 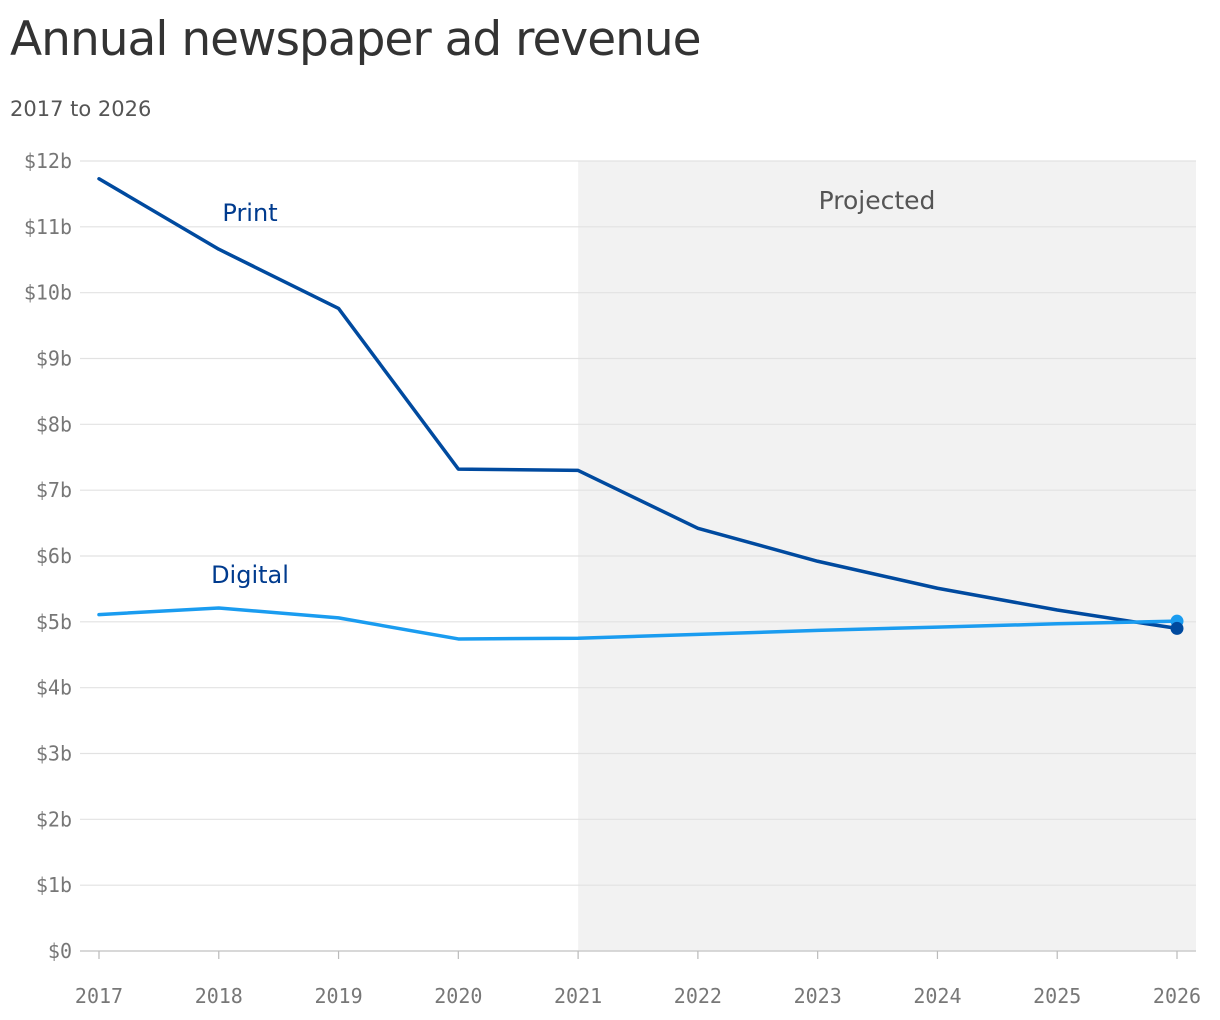 What do you see at coordinates (48, 227) in the screenshot?
I see `y-tick-label: $11b` at bounding box center [48, 227].